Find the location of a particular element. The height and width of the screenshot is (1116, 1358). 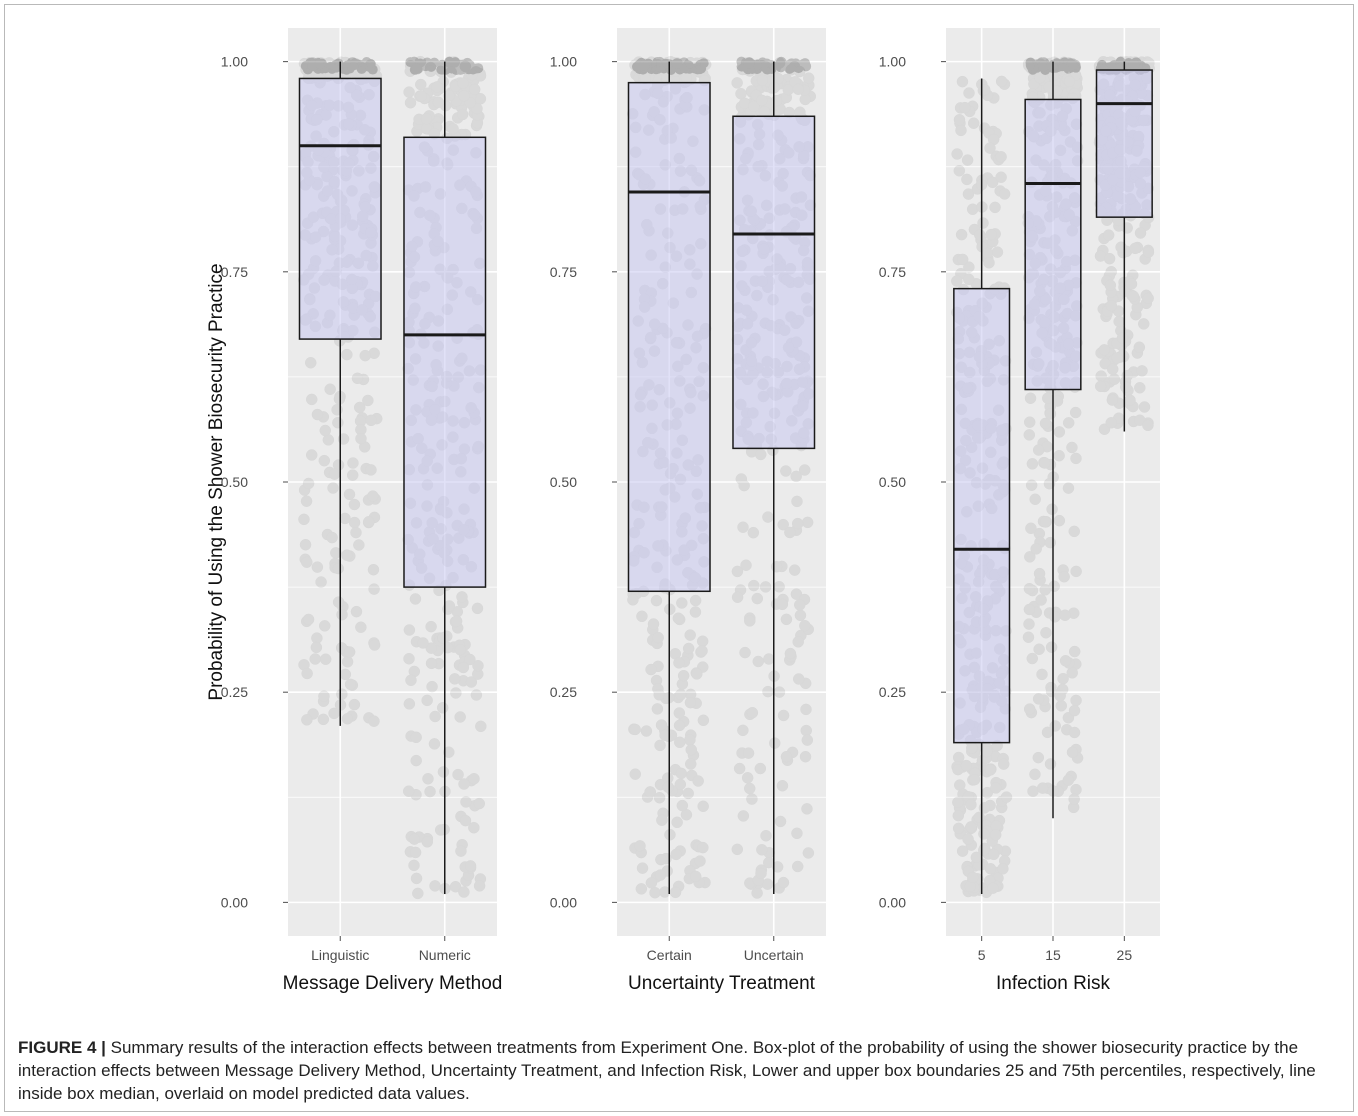

data-points-top-cluster is located at coordinates (670, 65).